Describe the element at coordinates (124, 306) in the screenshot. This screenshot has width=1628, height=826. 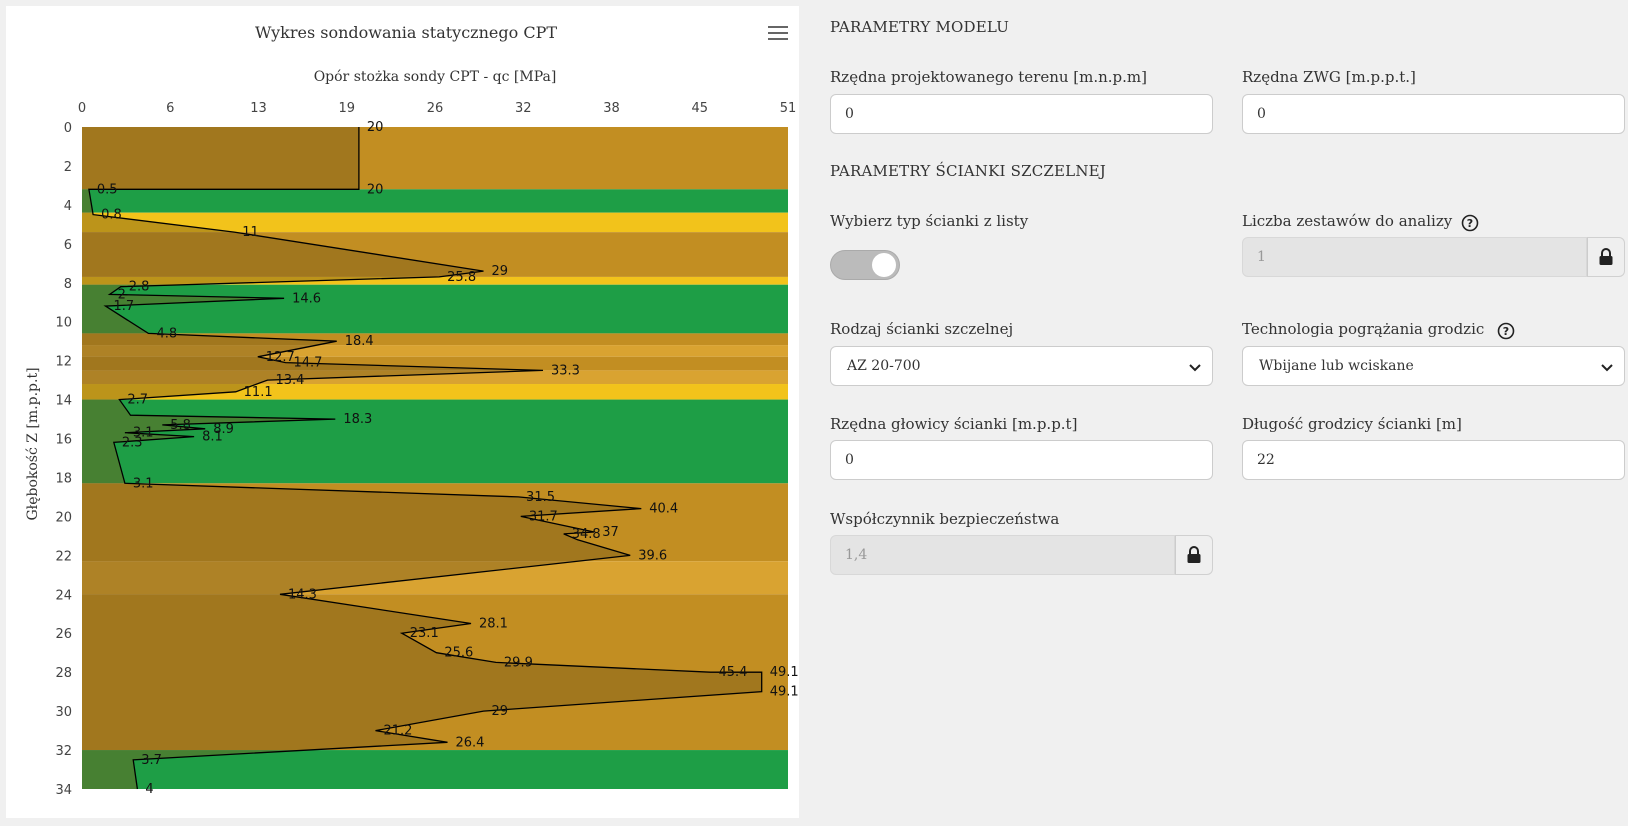
I see `data-label: 1.7` at that location.